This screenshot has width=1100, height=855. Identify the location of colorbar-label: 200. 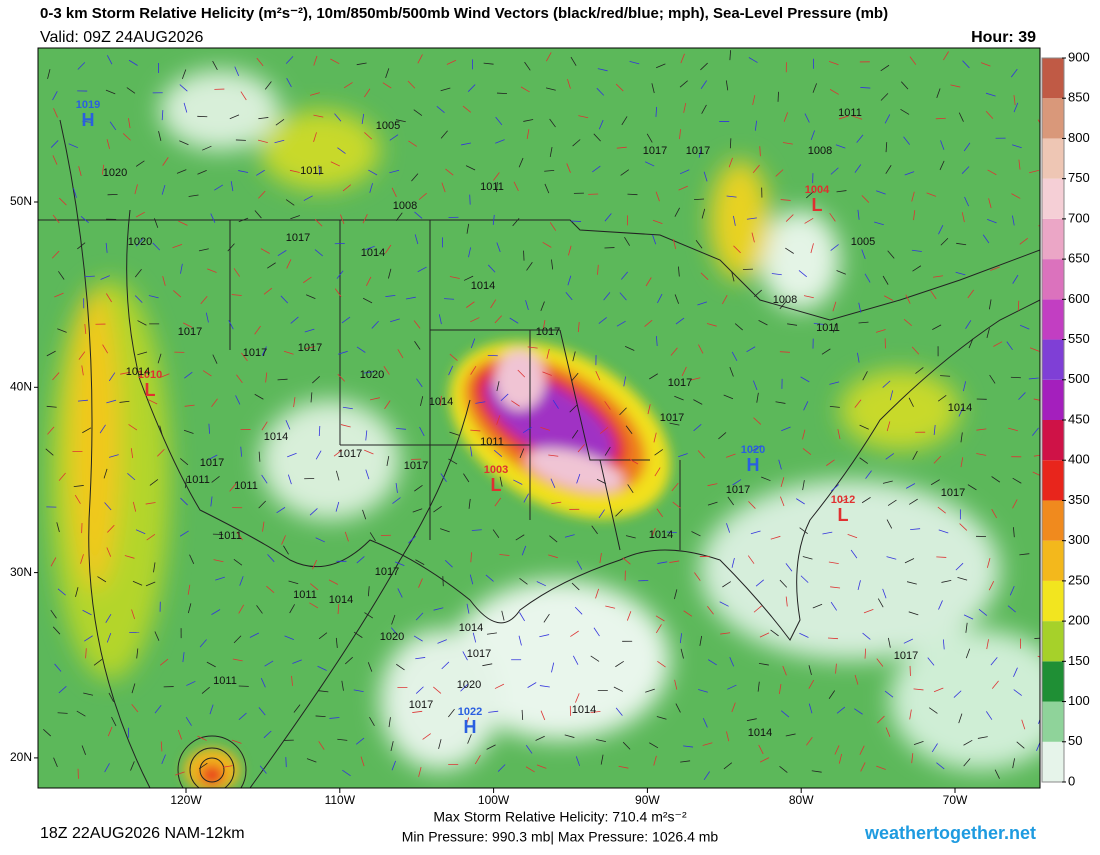
(1079, 620).